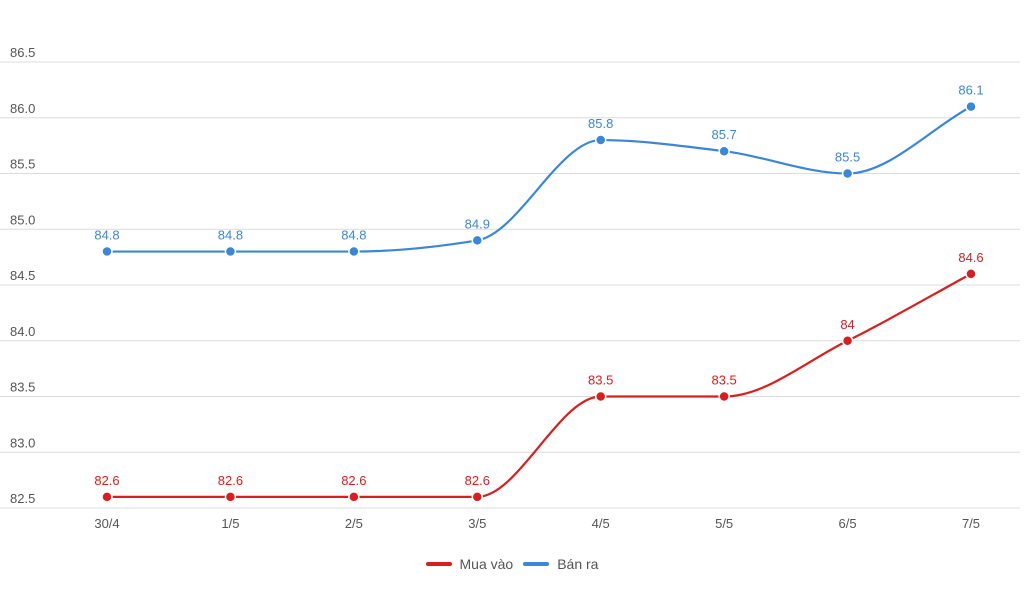  What do you see at coordinates (477, 523) in the screenshot?
I see `x-tick-label: 3/5` at bounding box center [477, 523].